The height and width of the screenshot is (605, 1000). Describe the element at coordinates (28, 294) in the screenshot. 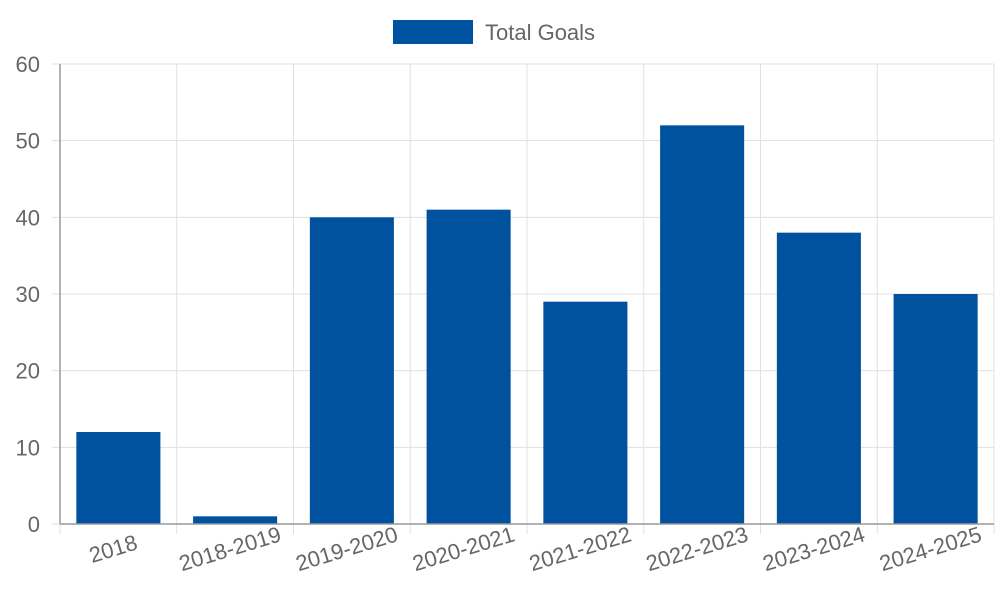

I see `y-tick-label: 30` at that location.